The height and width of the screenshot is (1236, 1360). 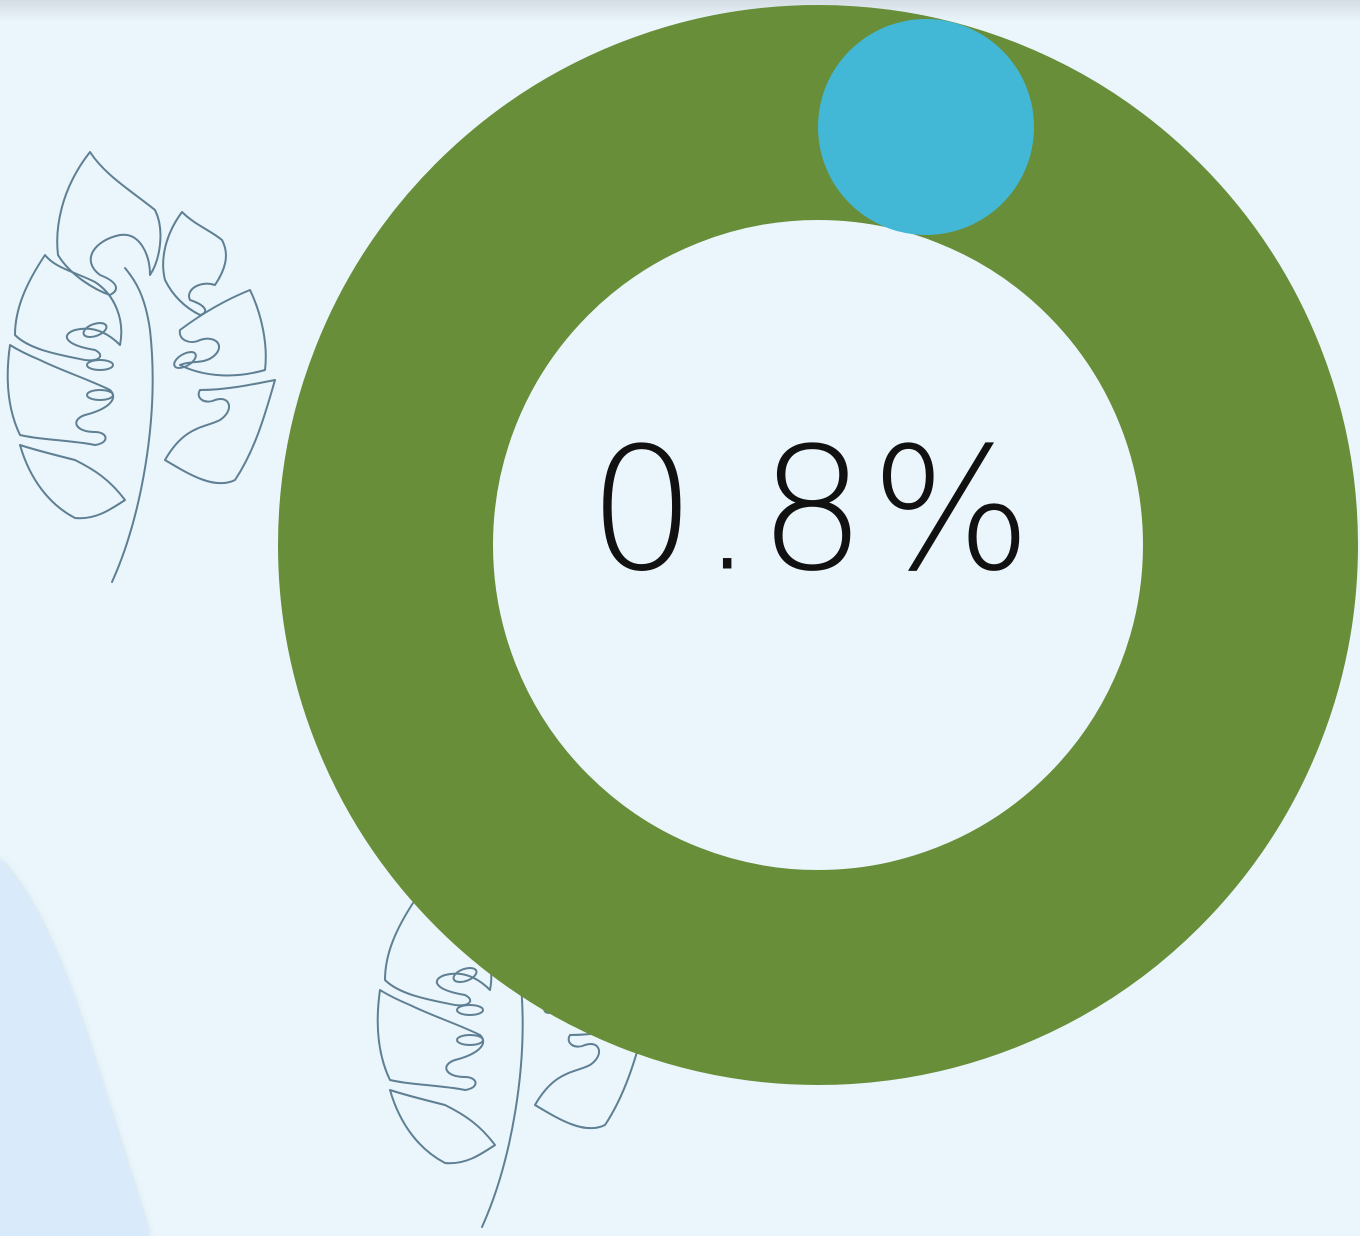 I want to click on progress-label: 0.8%, so click(x=812, y=511).